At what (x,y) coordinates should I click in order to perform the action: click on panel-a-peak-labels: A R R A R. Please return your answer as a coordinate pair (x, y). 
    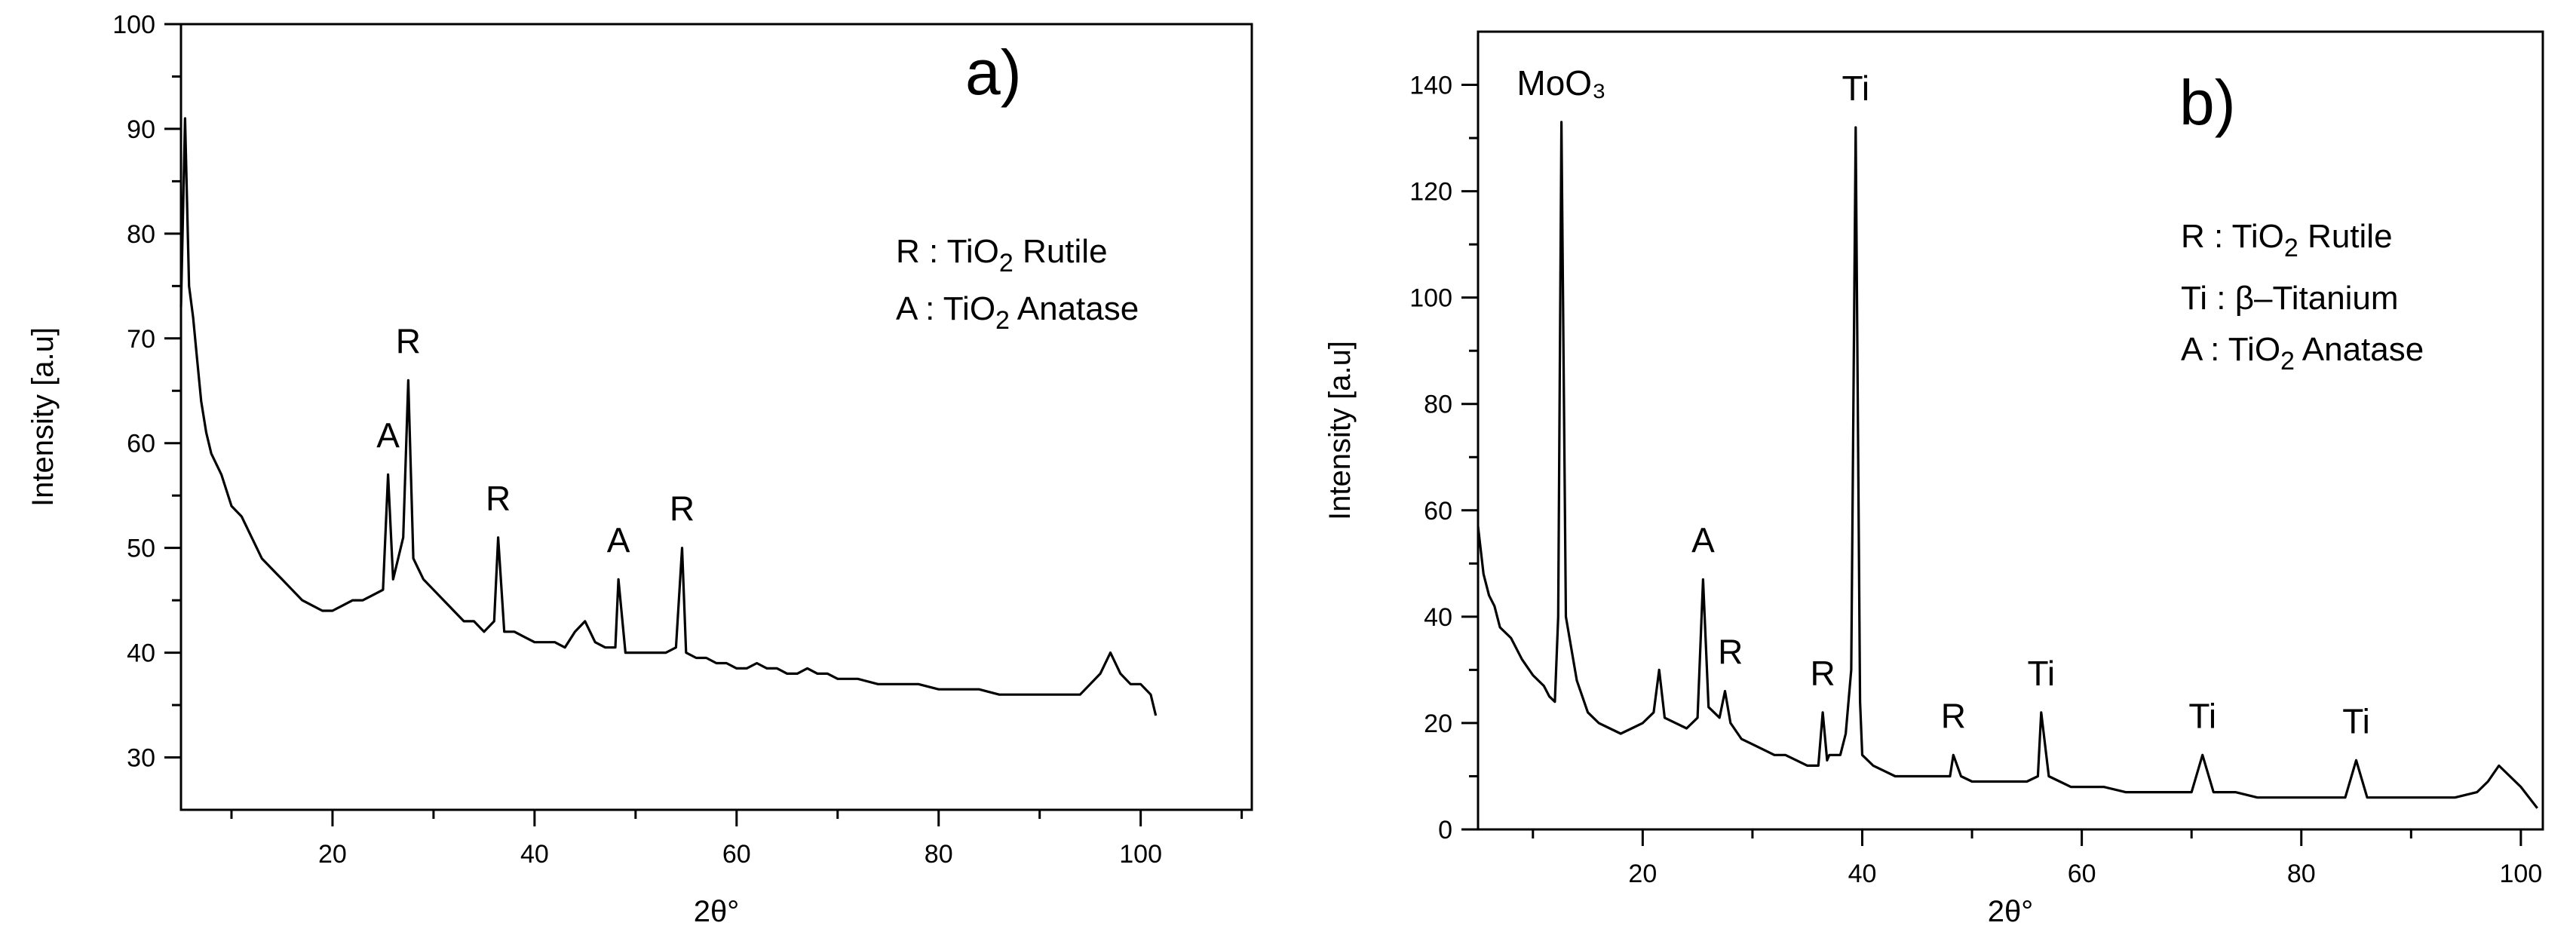
    Looking at the image, I should click on (535, 440).